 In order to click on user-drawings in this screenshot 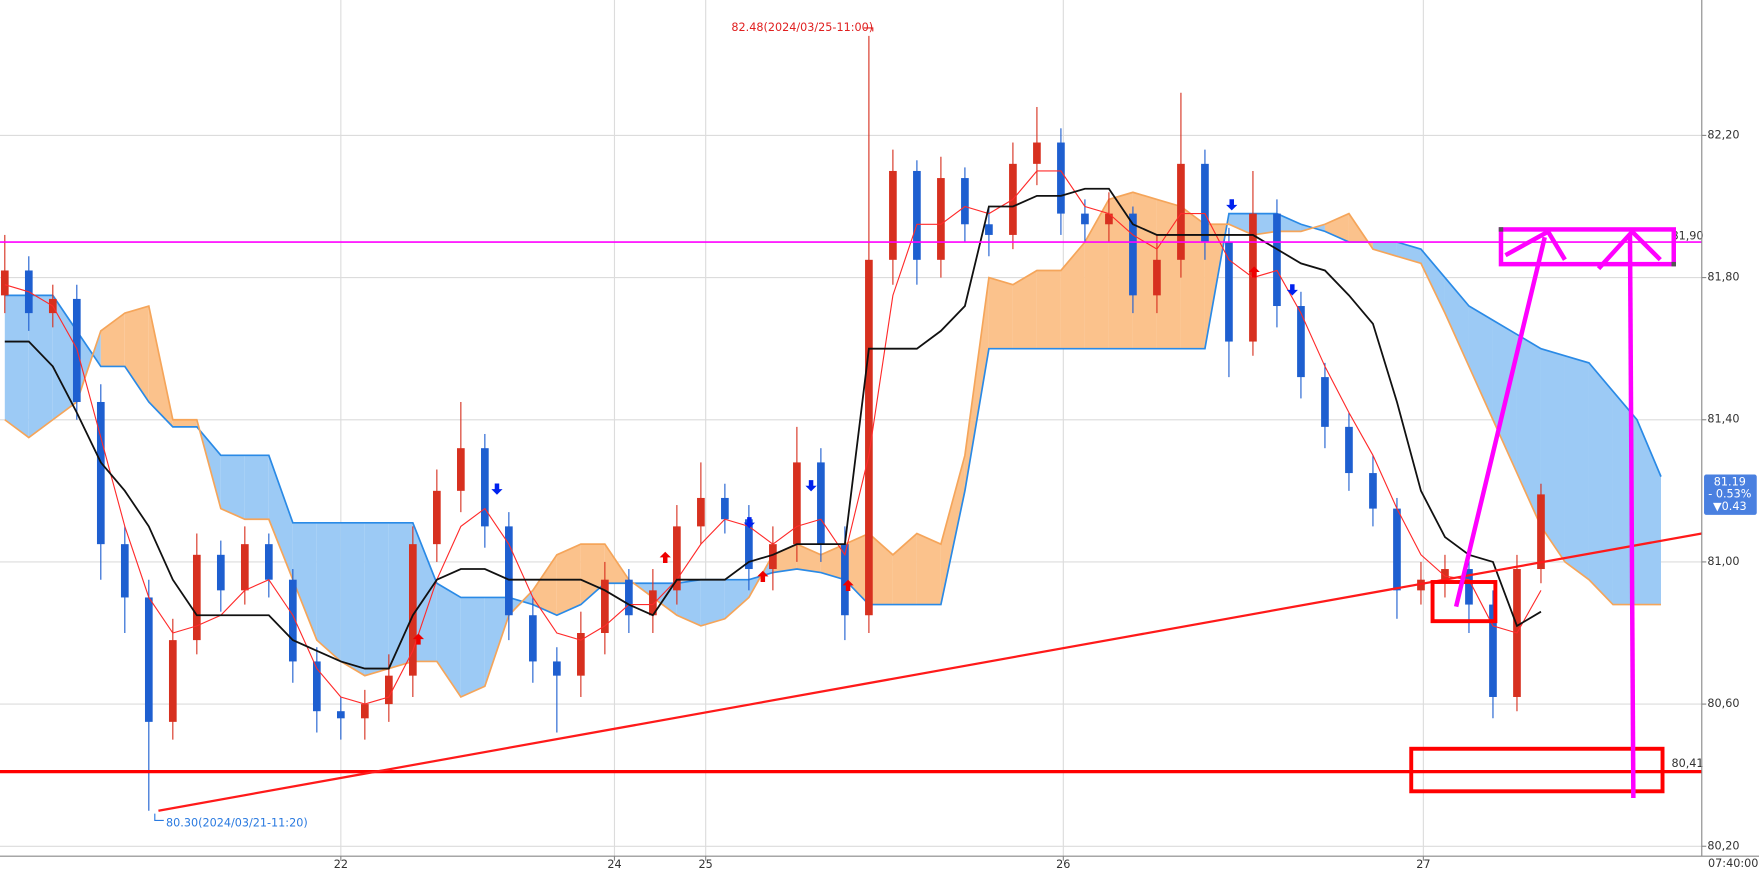, I will do `click(1542, 513)`.